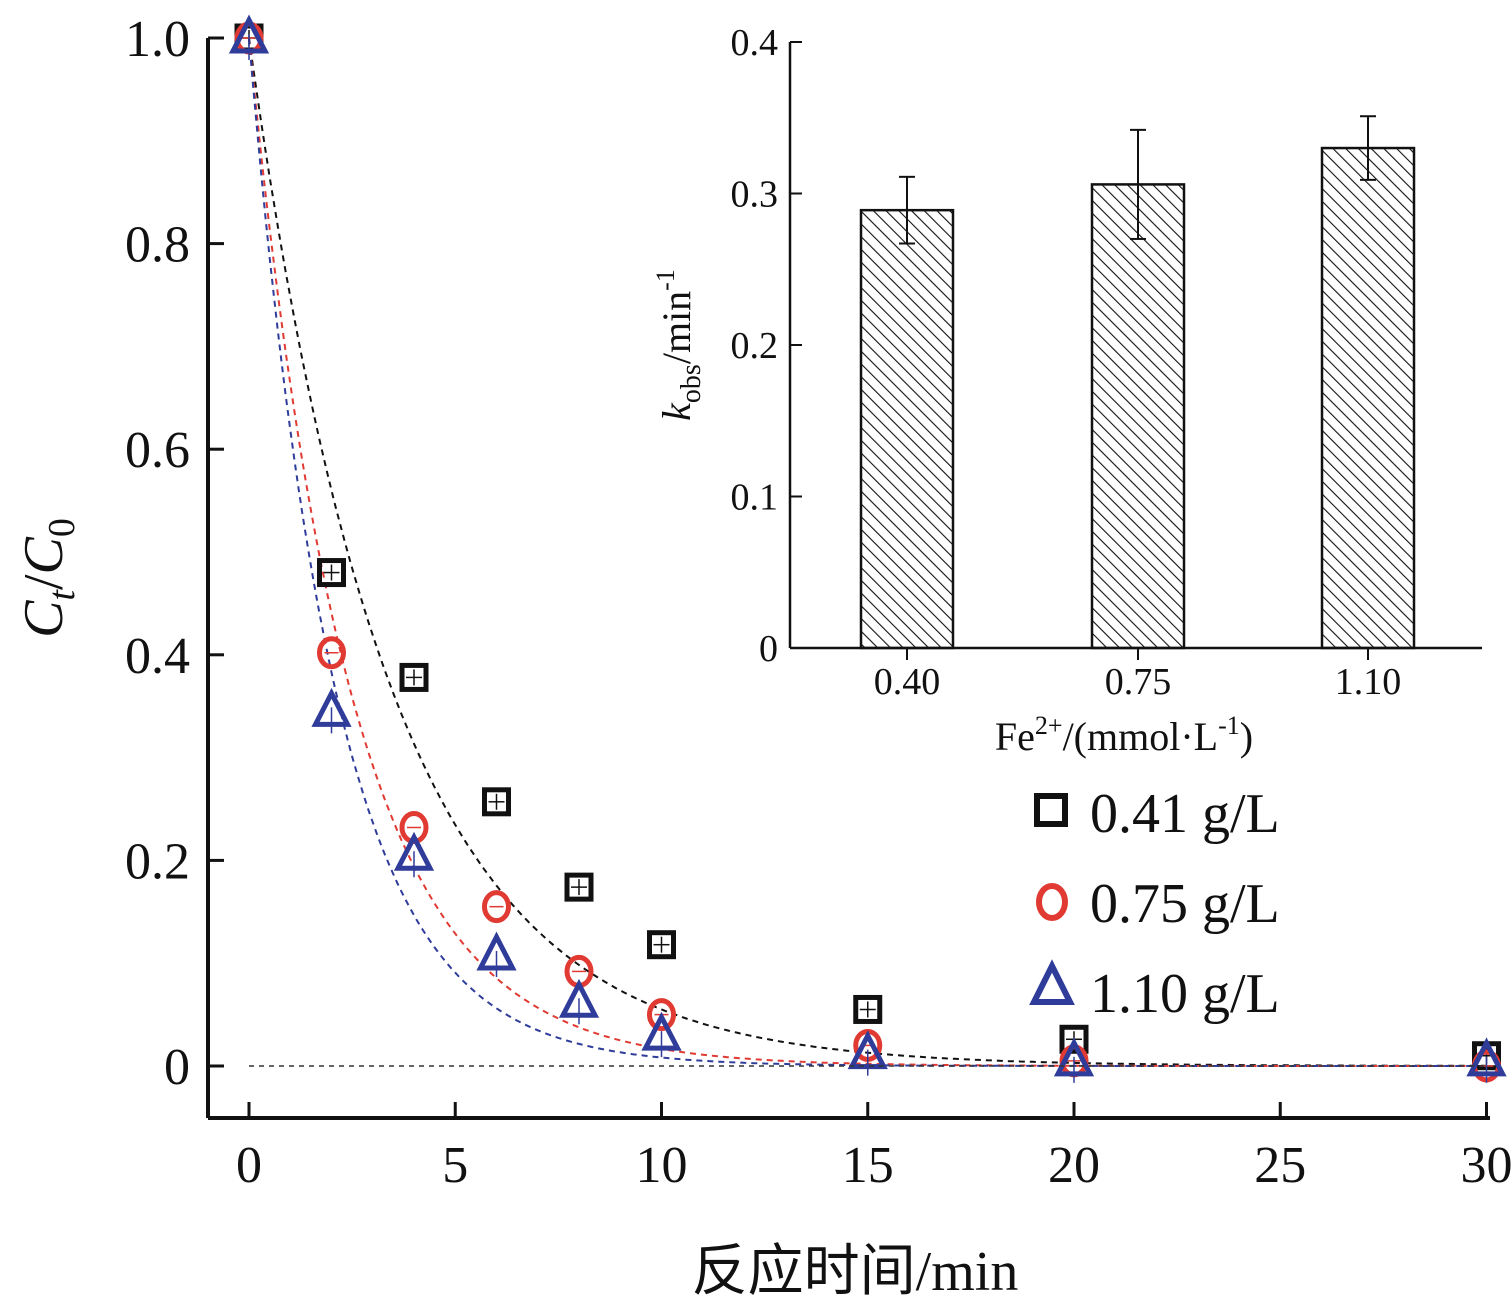 This screenshot has height=1299, width=1512. Describe the element at coordinates (855, 1270) in the screenshot. I see `main-x-axis-title: 反应时间/min` at that location.